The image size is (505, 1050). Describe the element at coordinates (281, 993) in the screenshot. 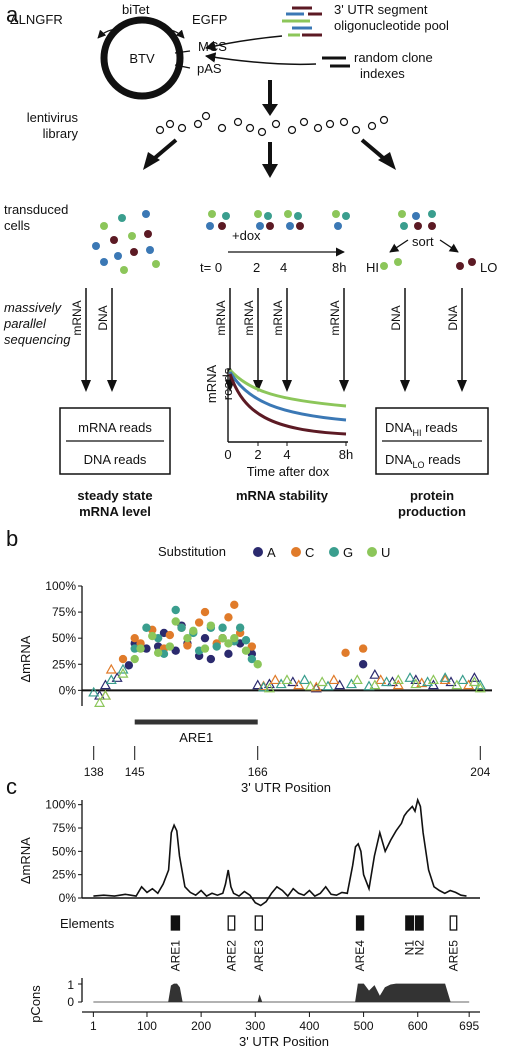

I see `c-pcons-area` at that location.